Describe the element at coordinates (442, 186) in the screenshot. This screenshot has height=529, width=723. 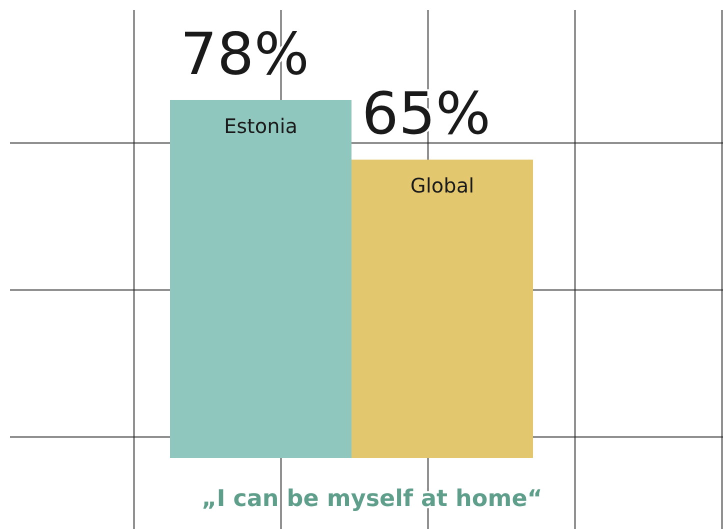
I see `x-tick-label: Global` at that location.